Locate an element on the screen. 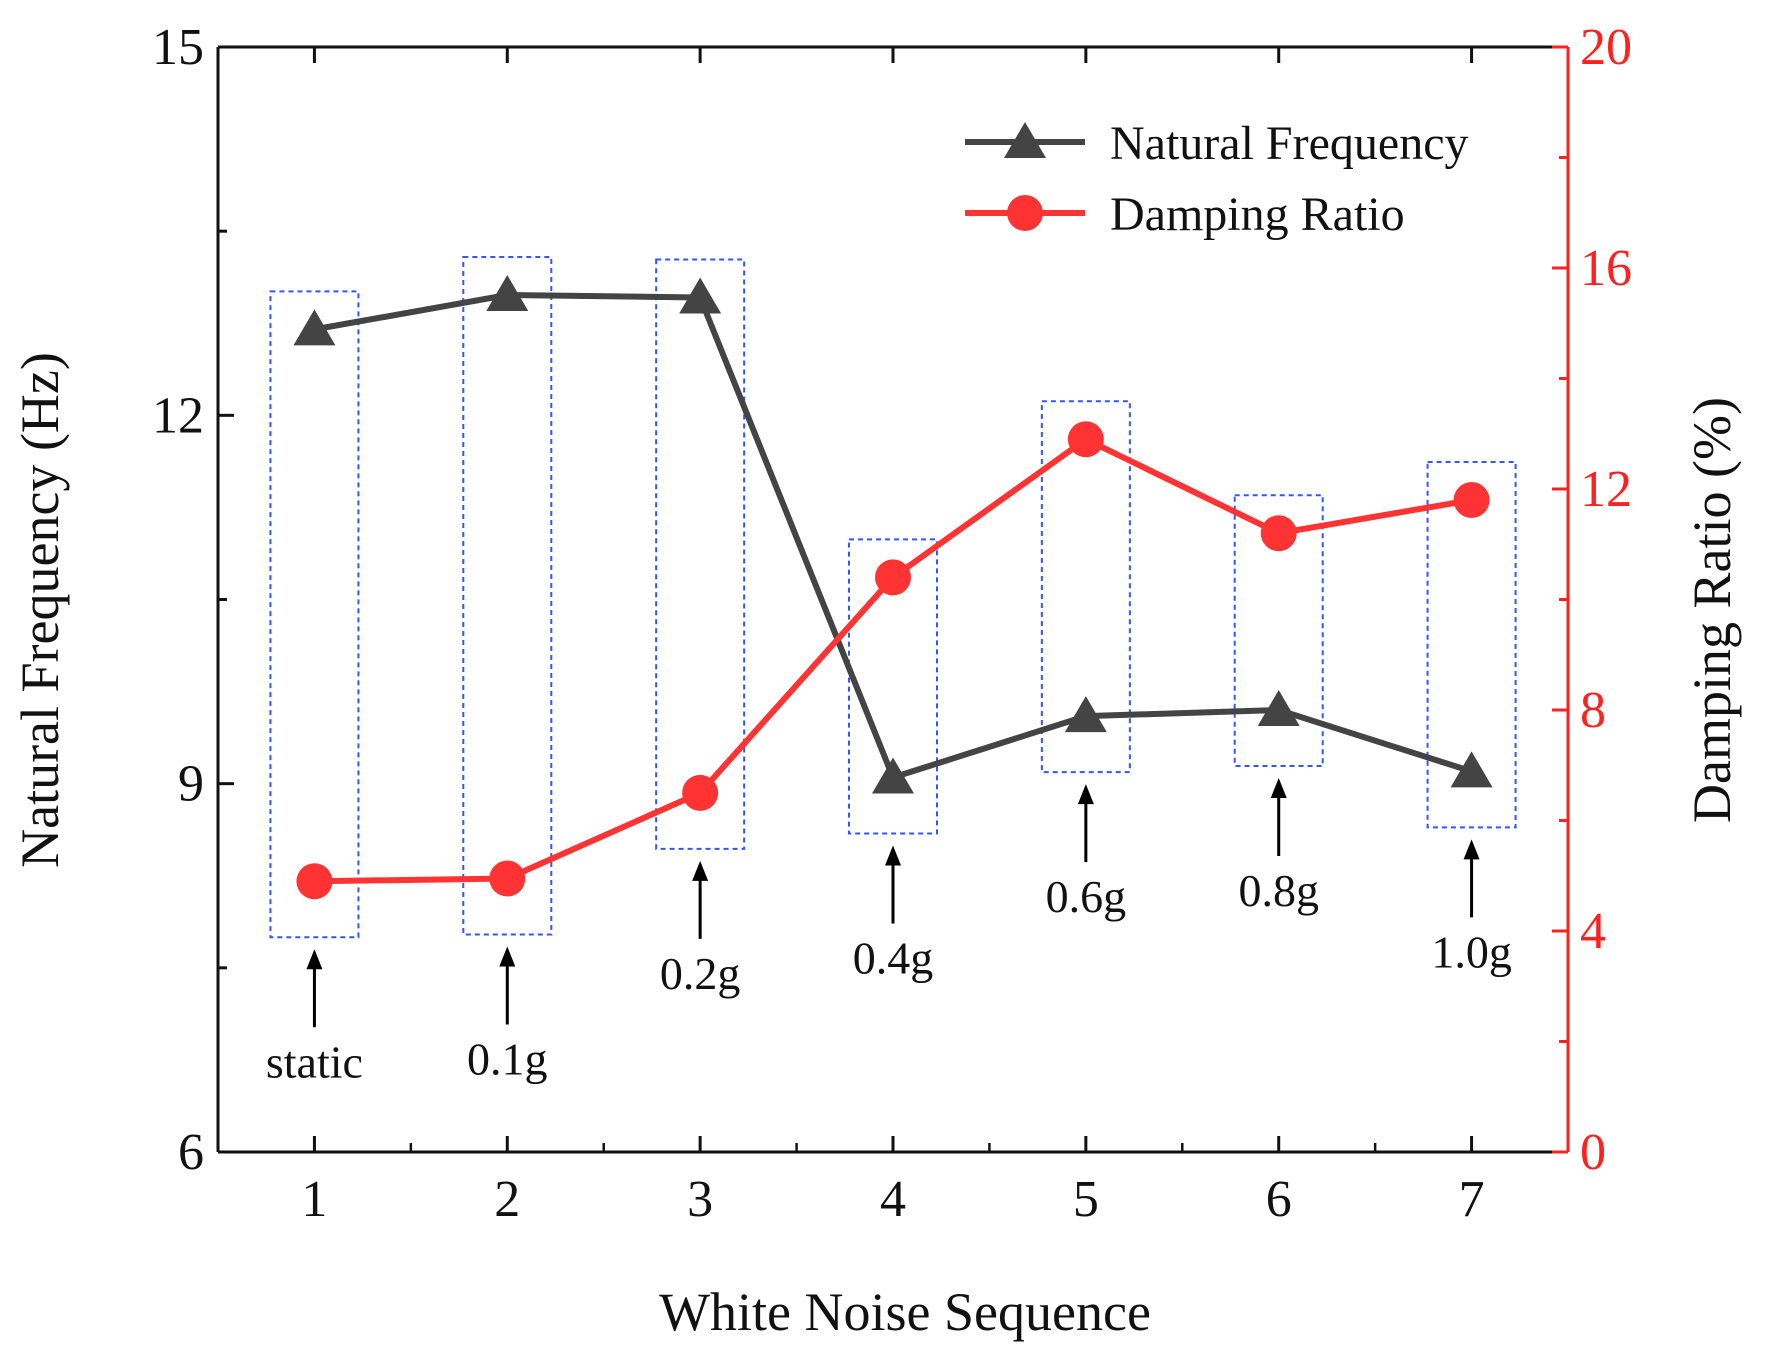  legend-marker-triangle is located at coordinates (1025, 140).